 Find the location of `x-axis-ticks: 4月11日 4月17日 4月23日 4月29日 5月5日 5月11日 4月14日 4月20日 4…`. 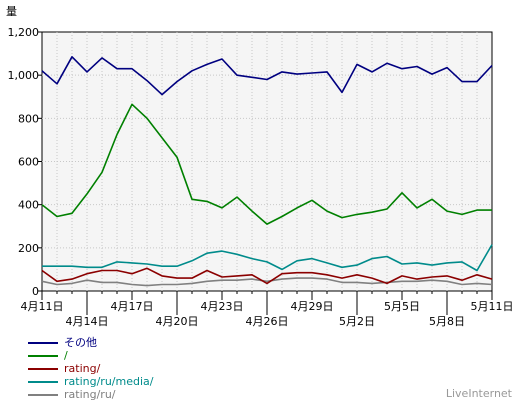

x-axis-ticks: 4月11日 4月17日 4月23日 4月29日 5月5日 5月11日 4月14日 4月20日 4… is located at coordinates (267, 309).